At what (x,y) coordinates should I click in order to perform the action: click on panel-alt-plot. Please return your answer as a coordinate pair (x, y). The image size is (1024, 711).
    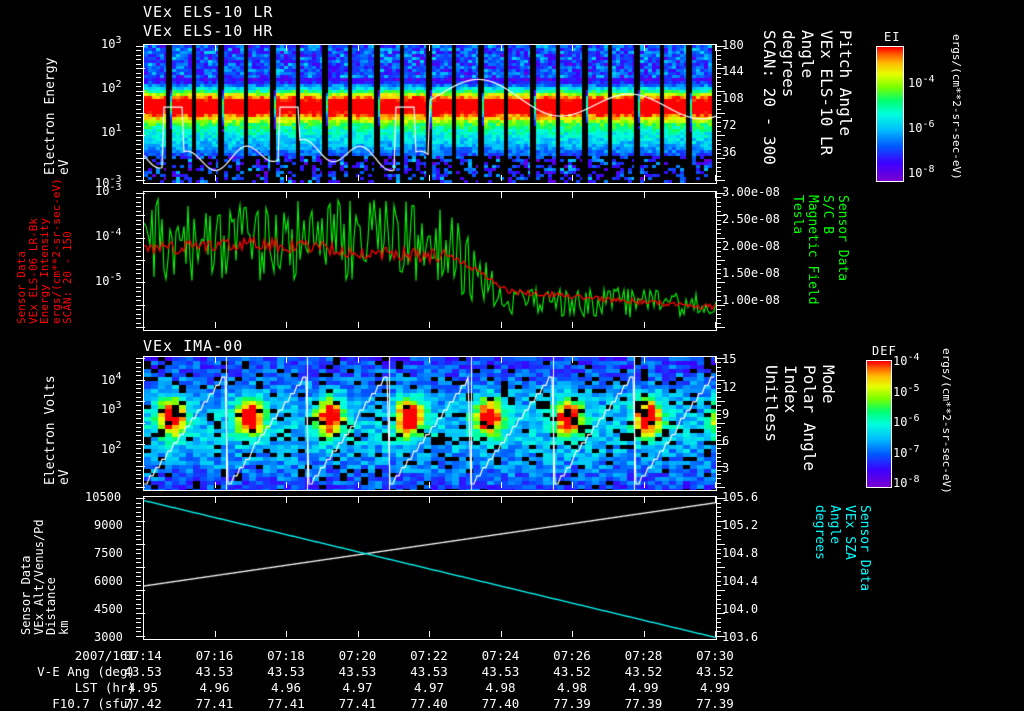
    Looking at the image, I should click on (430, 568).